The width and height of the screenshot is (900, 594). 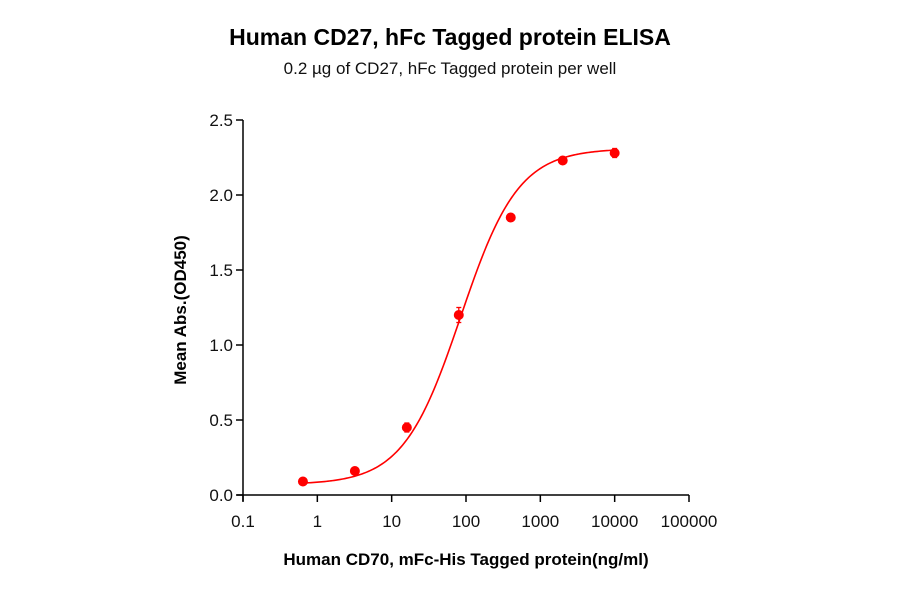 I want to click on x-tick-label: 0.1, so click(x=243, y=521).